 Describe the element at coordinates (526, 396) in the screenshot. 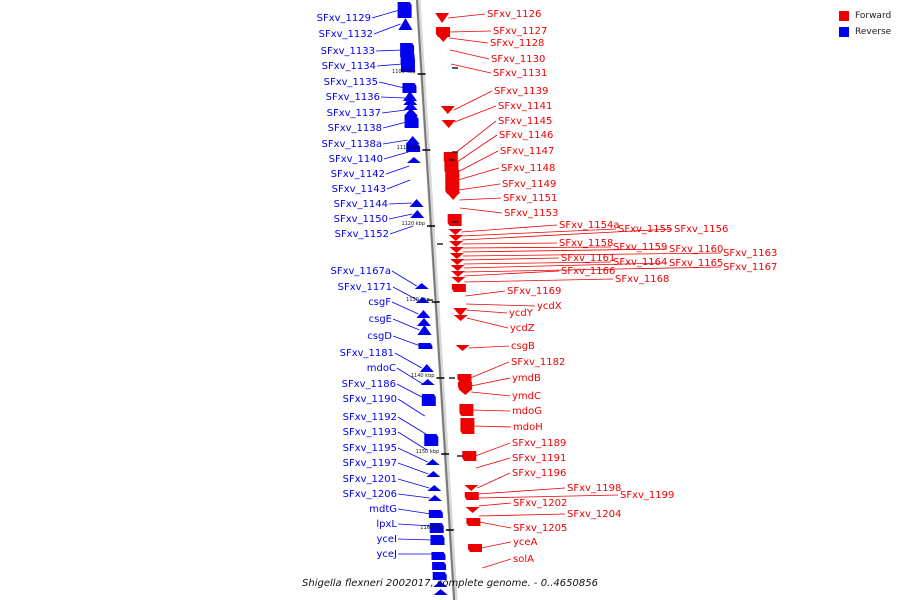

I see `forward-gene-label: ymdC` at that location.